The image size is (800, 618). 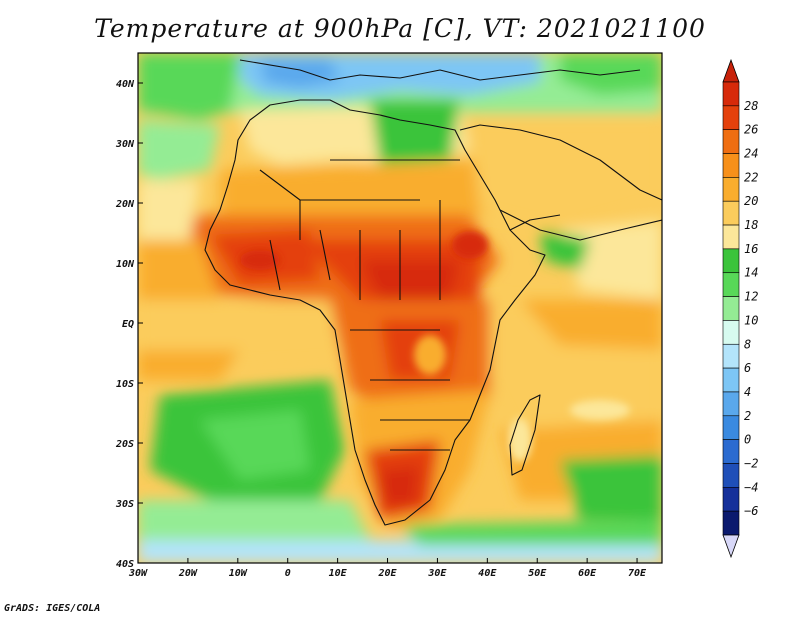 I want to click on colorbar-label: 2, so click(x=747, y=416).